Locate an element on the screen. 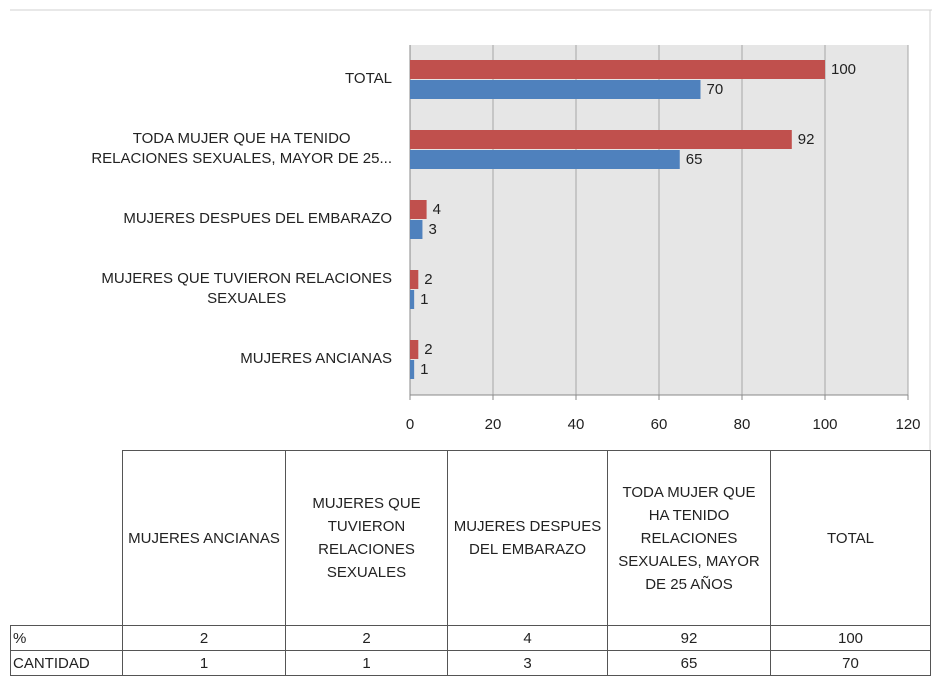 The image size is (932, 696). table-cell: 3 is located at coordinates (527, 663).